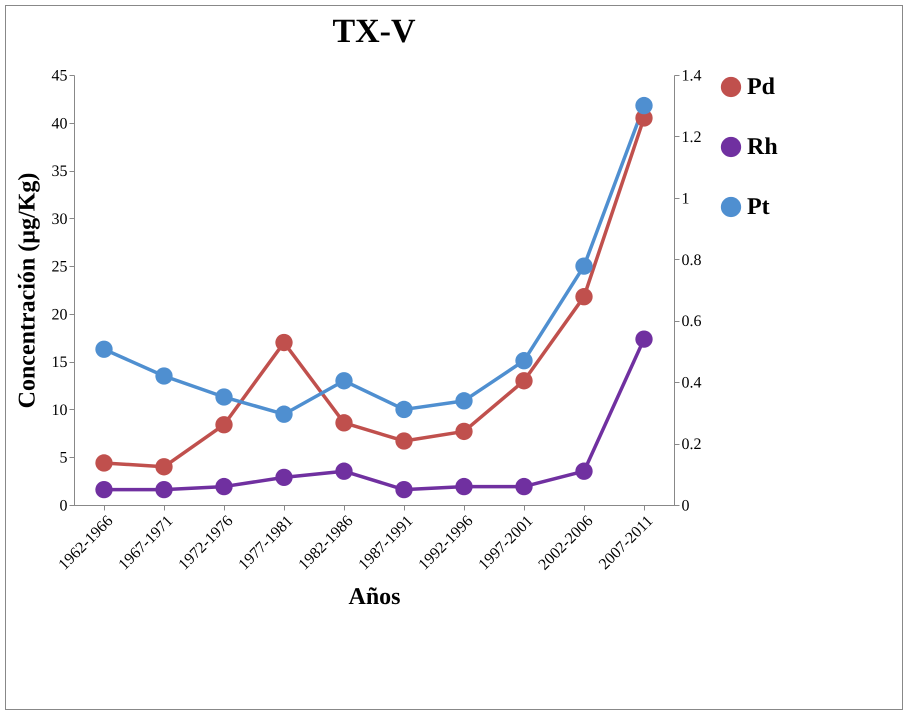 The image size is (910, 717). What do you see at coordinates (758, 207) in the screenshot?
I see `legend-label: Pt` at bounding box center [758, 207].